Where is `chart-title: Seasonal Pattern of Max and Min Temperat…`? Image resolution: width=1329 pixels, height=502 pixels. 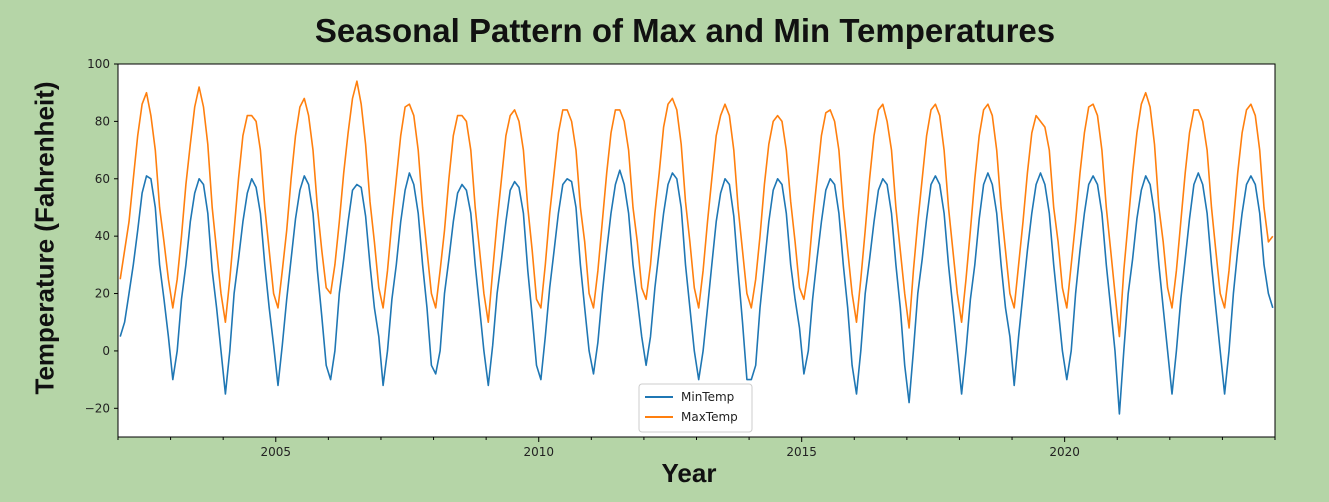
chart-title: Seasonal Pattern of Max and Min Temperat… is located at coordinates (685, 30).